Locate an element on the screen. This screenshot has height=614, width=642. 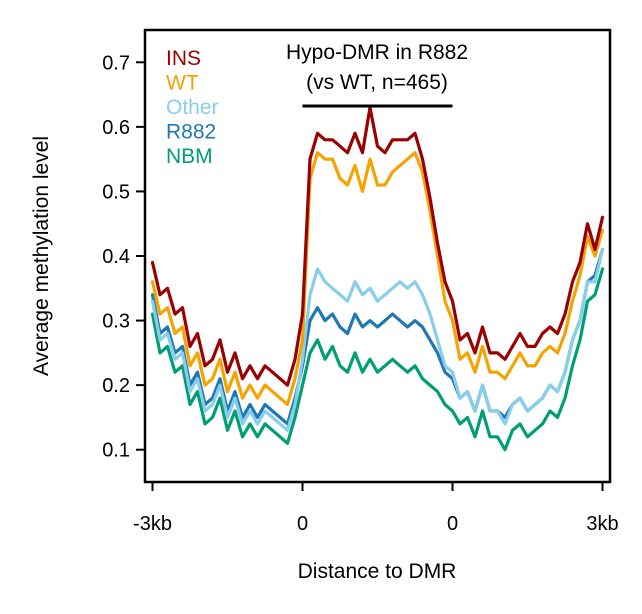
x-axis-title: Distance to DMR is located at coordinates (377, 571).